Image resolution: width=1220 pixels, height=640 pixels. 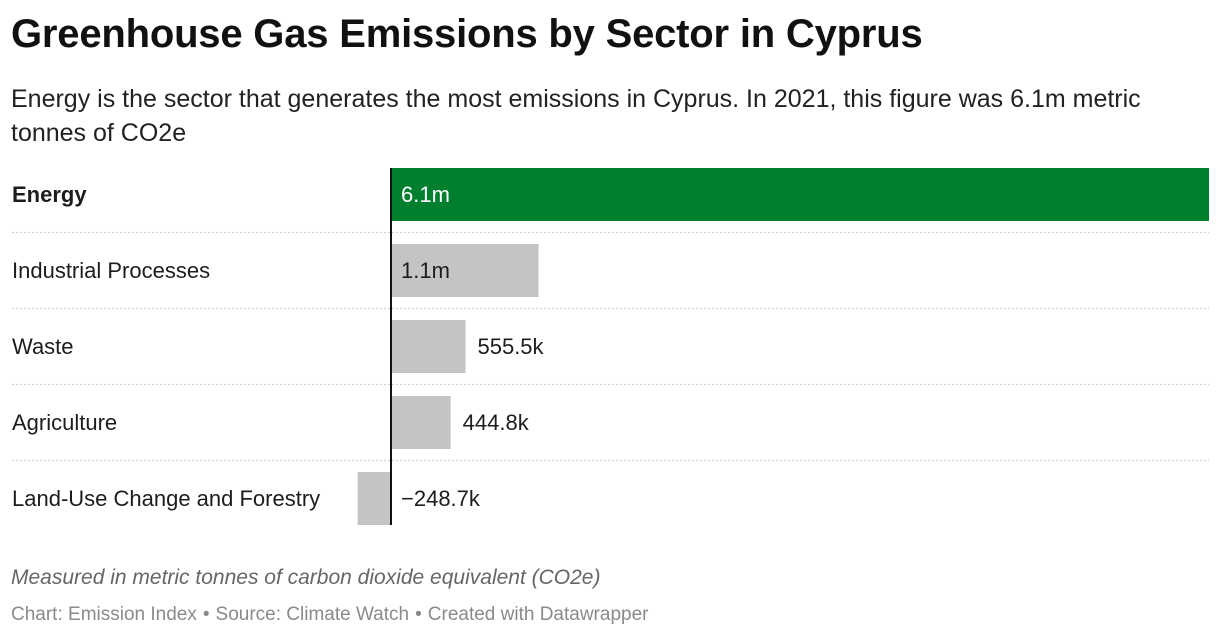 What do you see at coordinates (425, 194) in the screenshot?
I see `value-label: 6.1m` at bounding box center [425, 194].